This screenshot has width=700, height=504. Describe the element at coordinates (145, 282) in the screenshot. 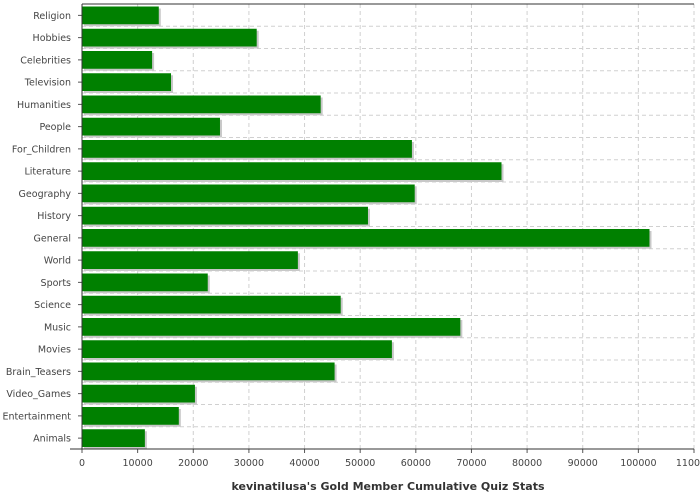

I see `bar-sports` at that location.